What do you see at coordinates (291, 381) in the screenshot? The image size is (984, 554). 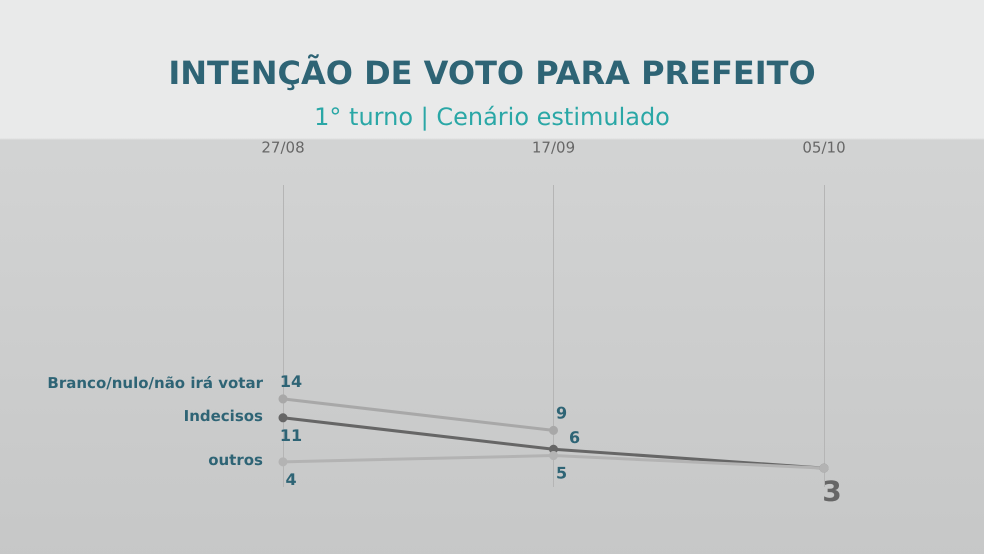 I see `data-label: 14` at bounding box center [291, 381].